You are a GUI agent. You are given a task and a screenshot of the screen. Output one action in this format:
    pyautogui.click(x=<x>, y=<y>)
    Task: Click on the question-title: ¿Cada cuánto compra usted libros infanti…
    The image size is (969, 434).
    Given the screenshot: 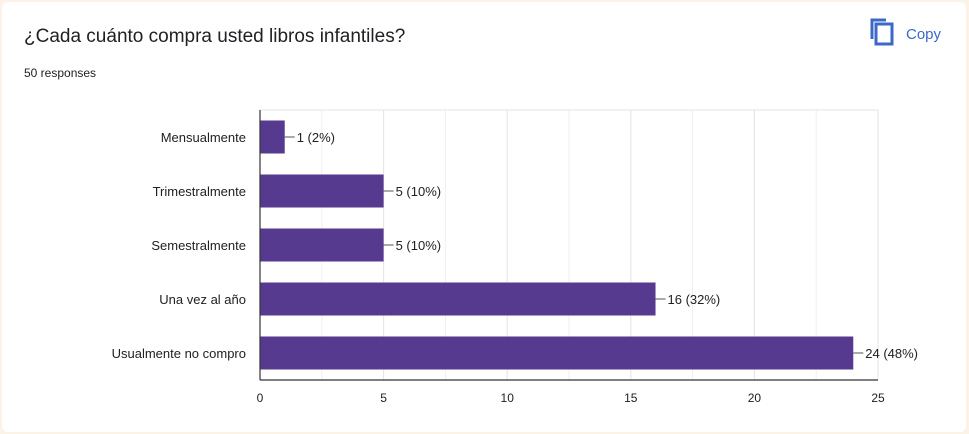 What is the action you would take?
    pyautogui.click(x=215, y=36)
    